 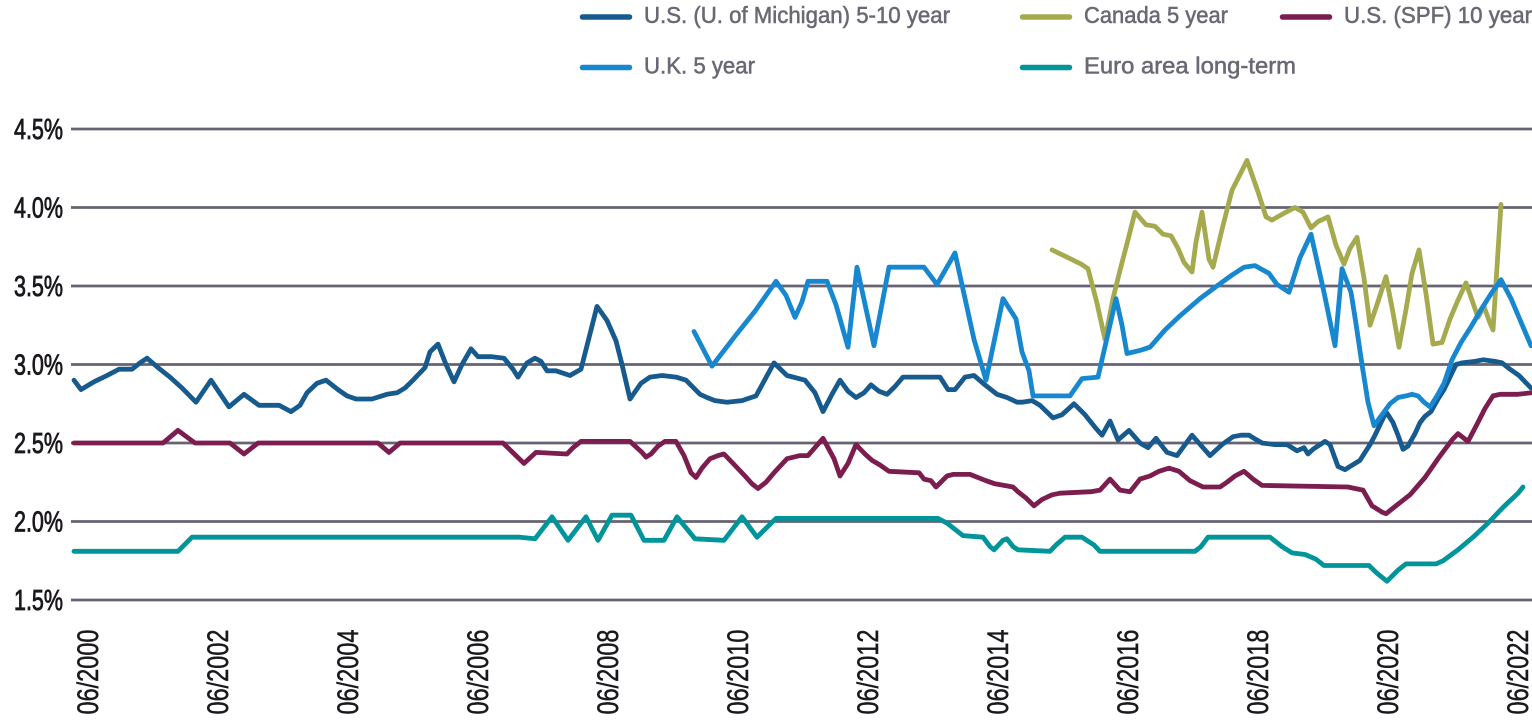 What do you see at coordinates (738, 672) in the screenshot?
I see `svg-text: 06/2010` at bounding box center [738, 672].